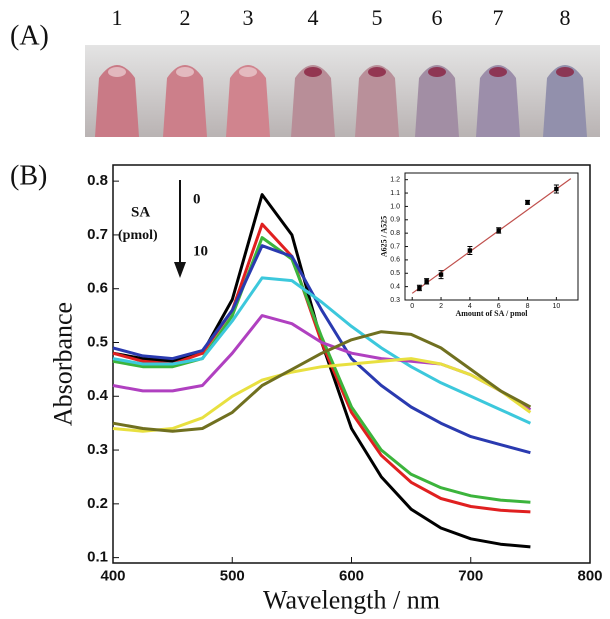 Image resolution: width=610 pixels, height=619 pixels. Describe the element at coordinates (565, 17) in the screenshot. I see `tube-label: 8` at that location.